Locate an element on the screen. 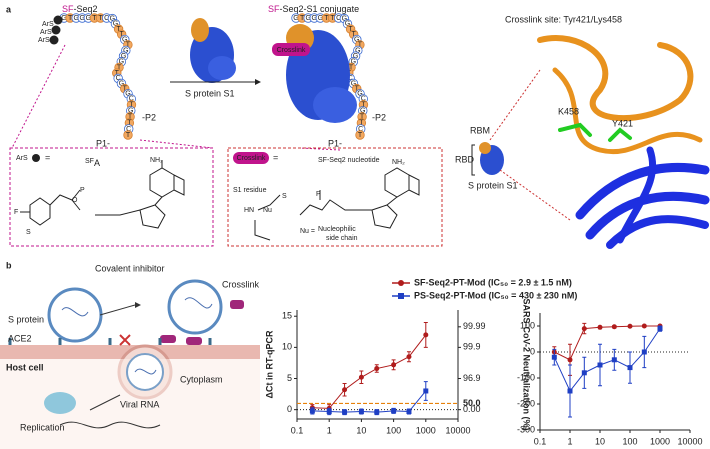 The height and width of the screenshot is (449, 710). seq2-title: SF-Seq2 is located at coordinates (80, 9).